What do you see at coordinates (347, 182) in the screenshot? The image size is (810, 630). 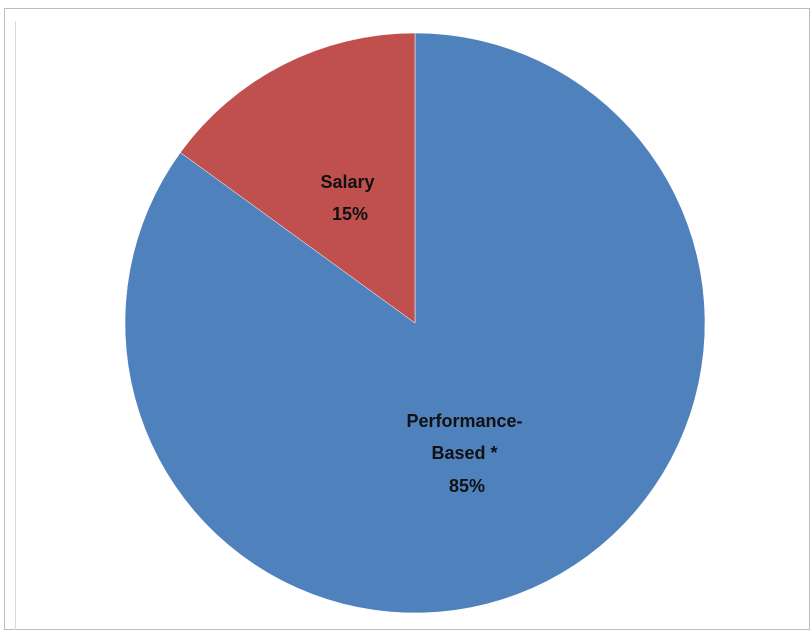 I see `slice-label-salary-name: Salary` at bounding box center [347, 182].